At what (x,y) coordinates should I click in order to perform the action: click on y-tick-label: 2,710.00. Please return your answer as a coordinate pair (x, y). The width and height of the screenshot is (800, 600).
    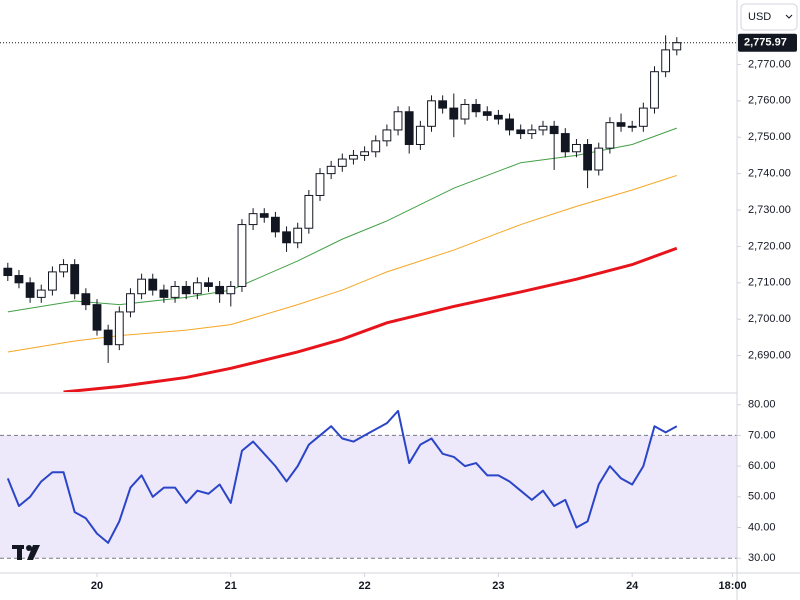
    Looking at the image, I should click on (769, 283).